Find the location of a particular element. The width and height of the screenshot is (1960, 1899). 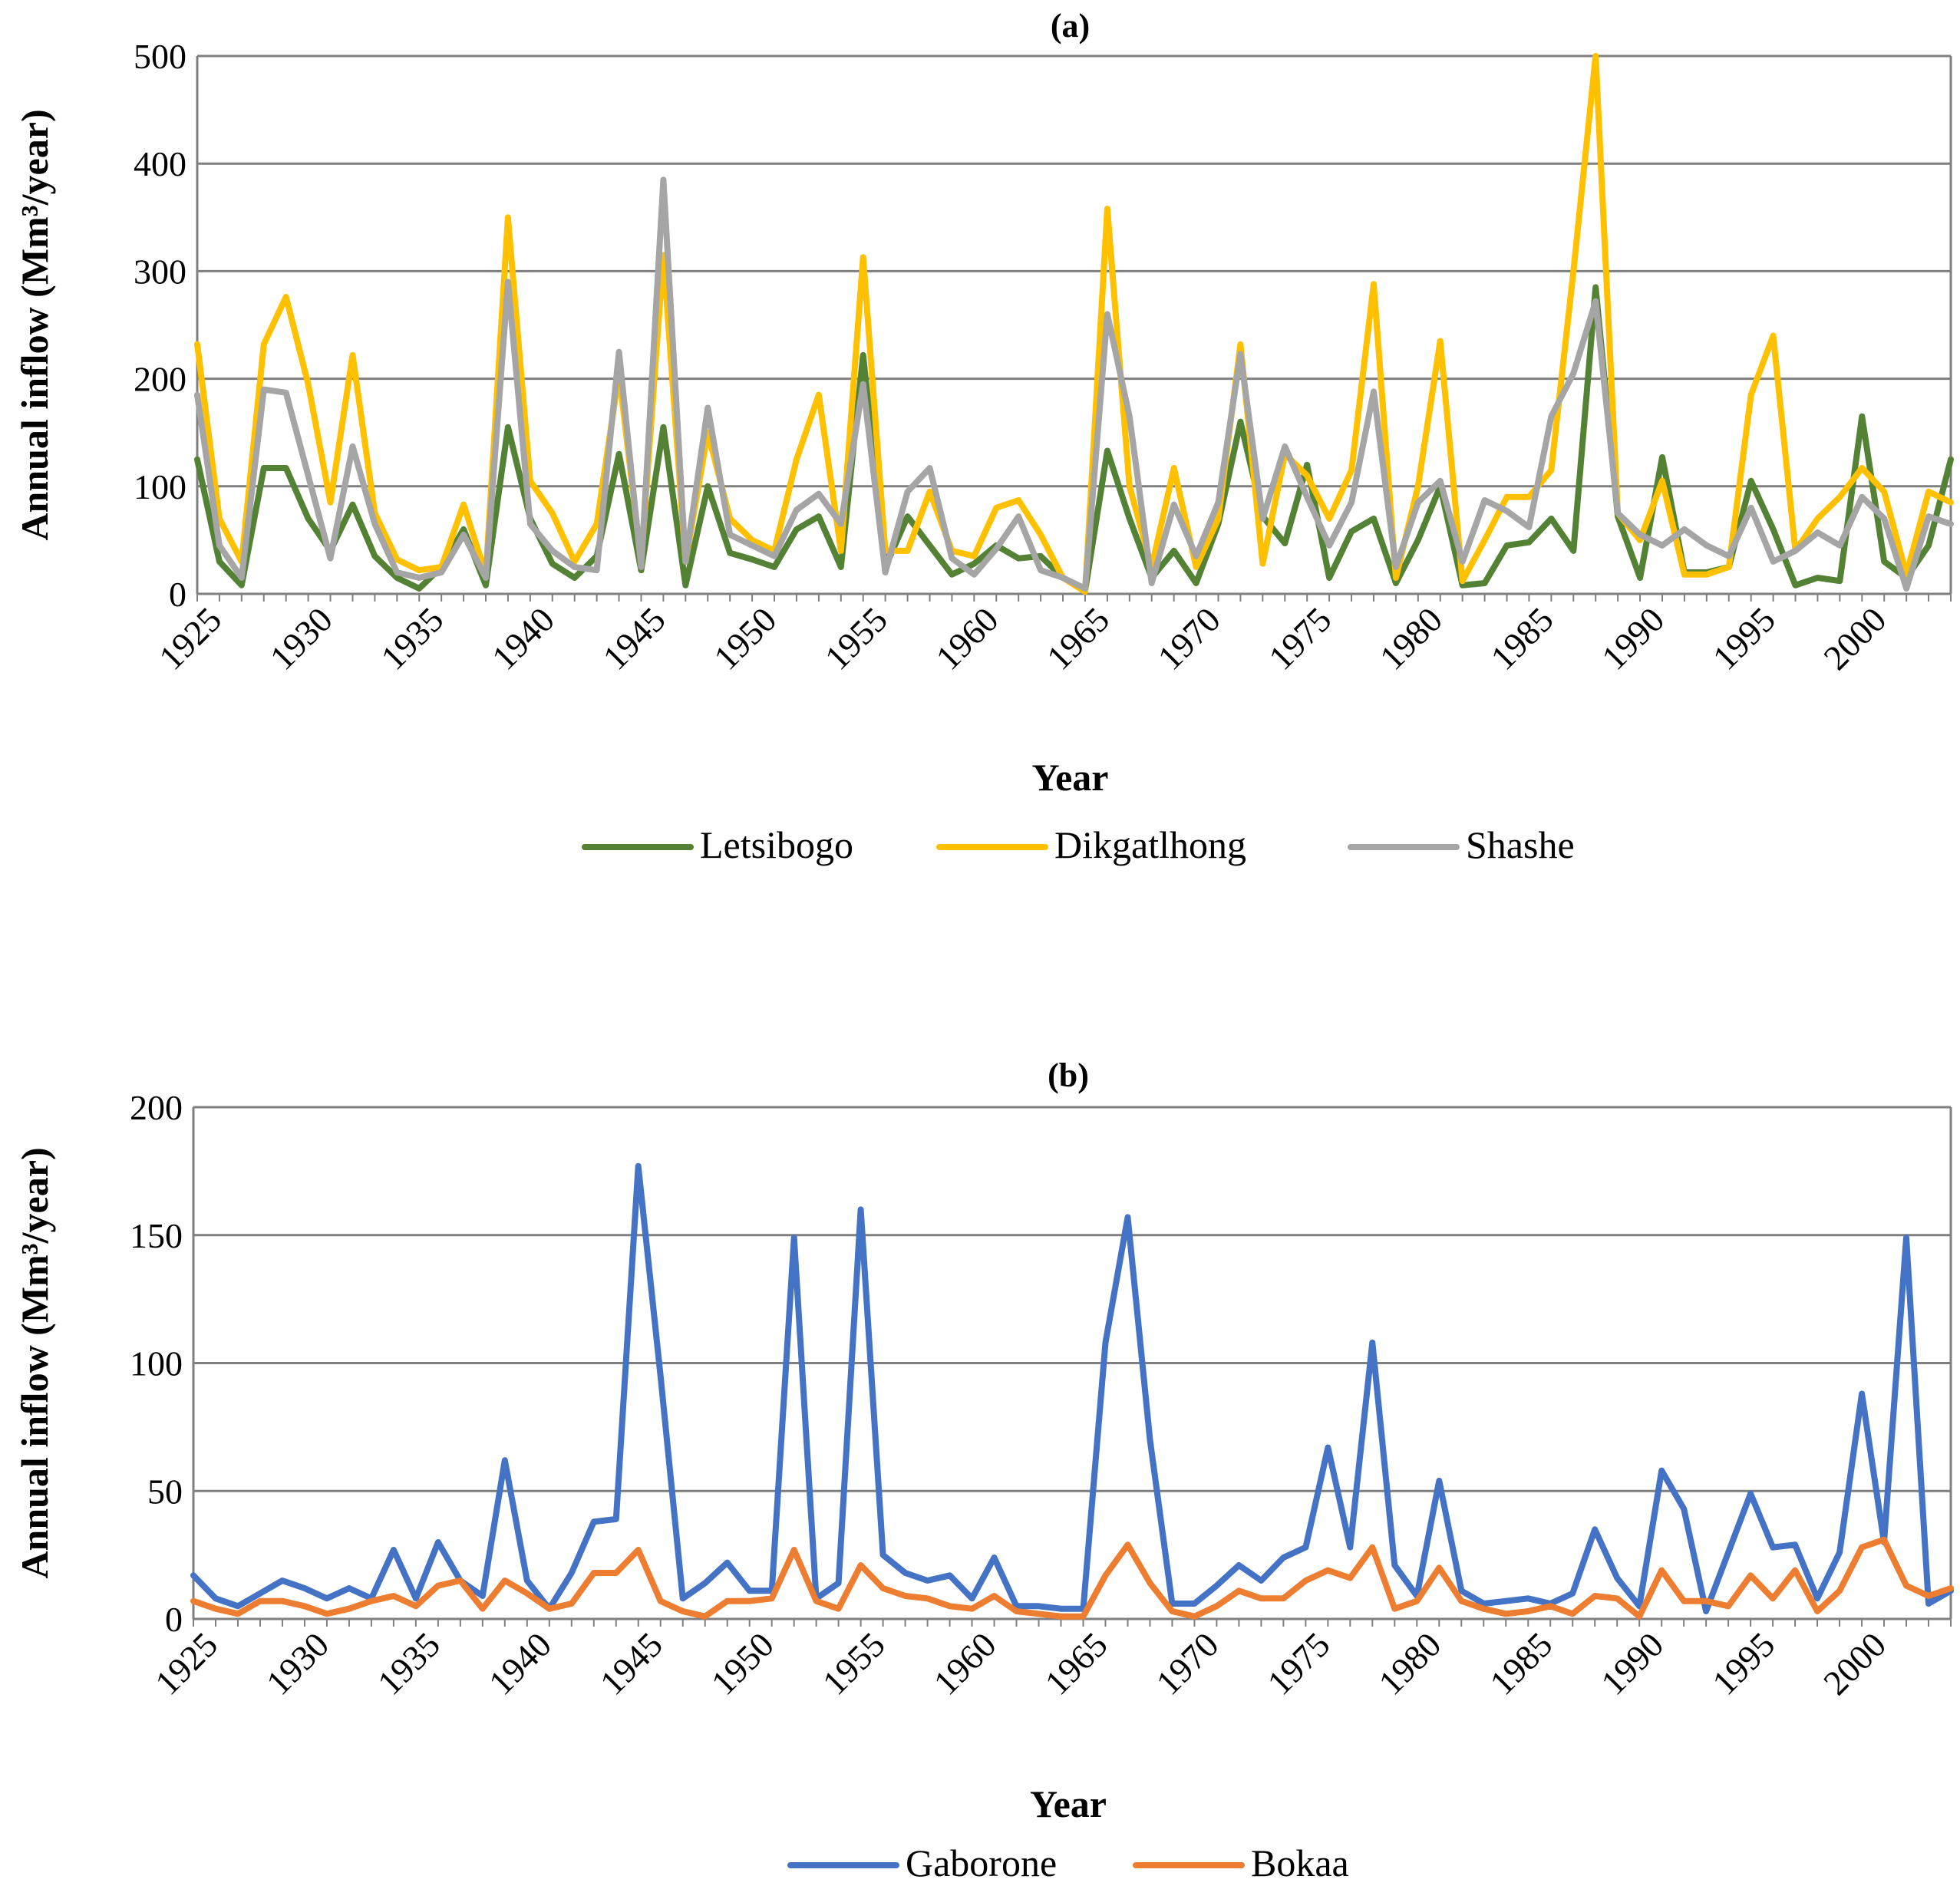

legend-label-shashe: Shashe is located at coordinates (1520, 844).